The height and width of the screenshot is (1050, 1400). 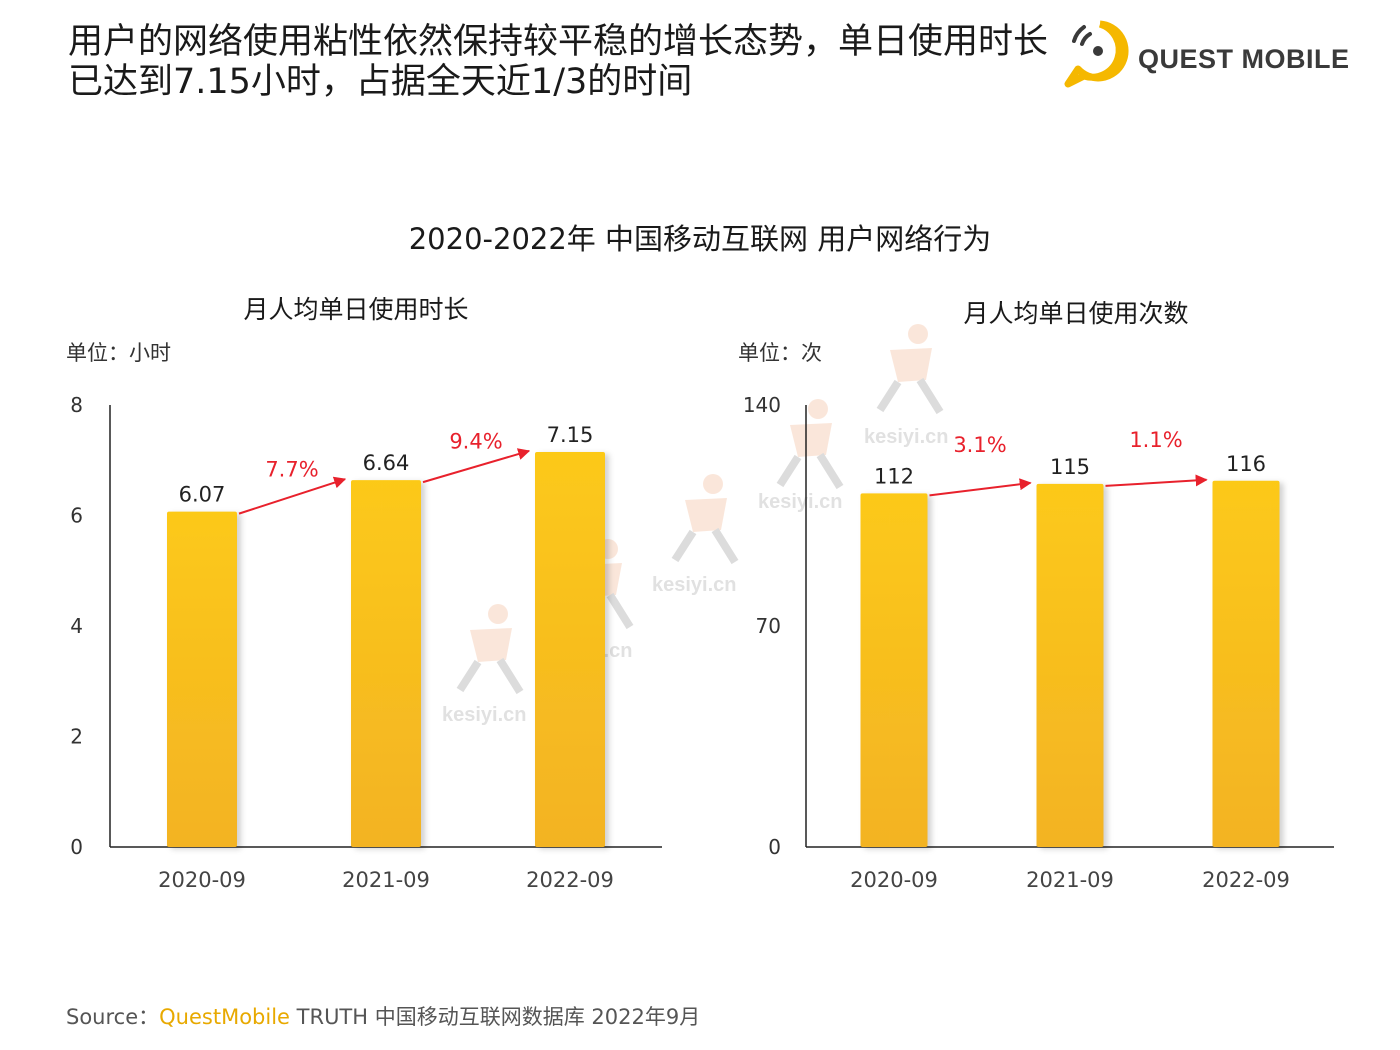 I want to click on bar-value-label: 116, so click(x=1246, y=464).